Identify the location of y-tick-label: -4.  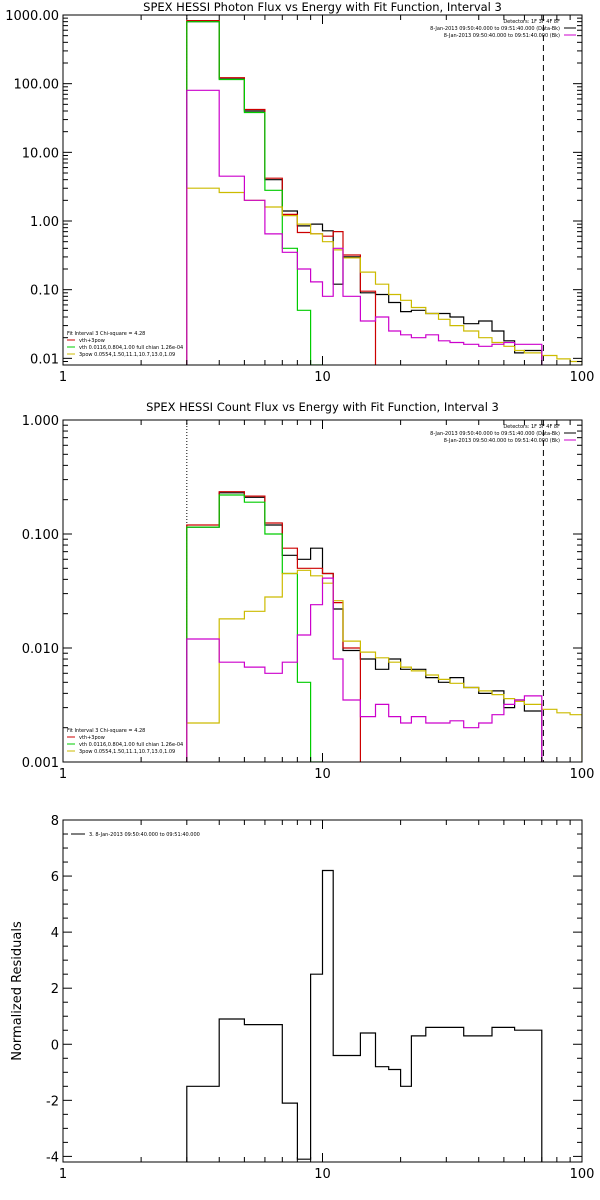
(52, 1157).